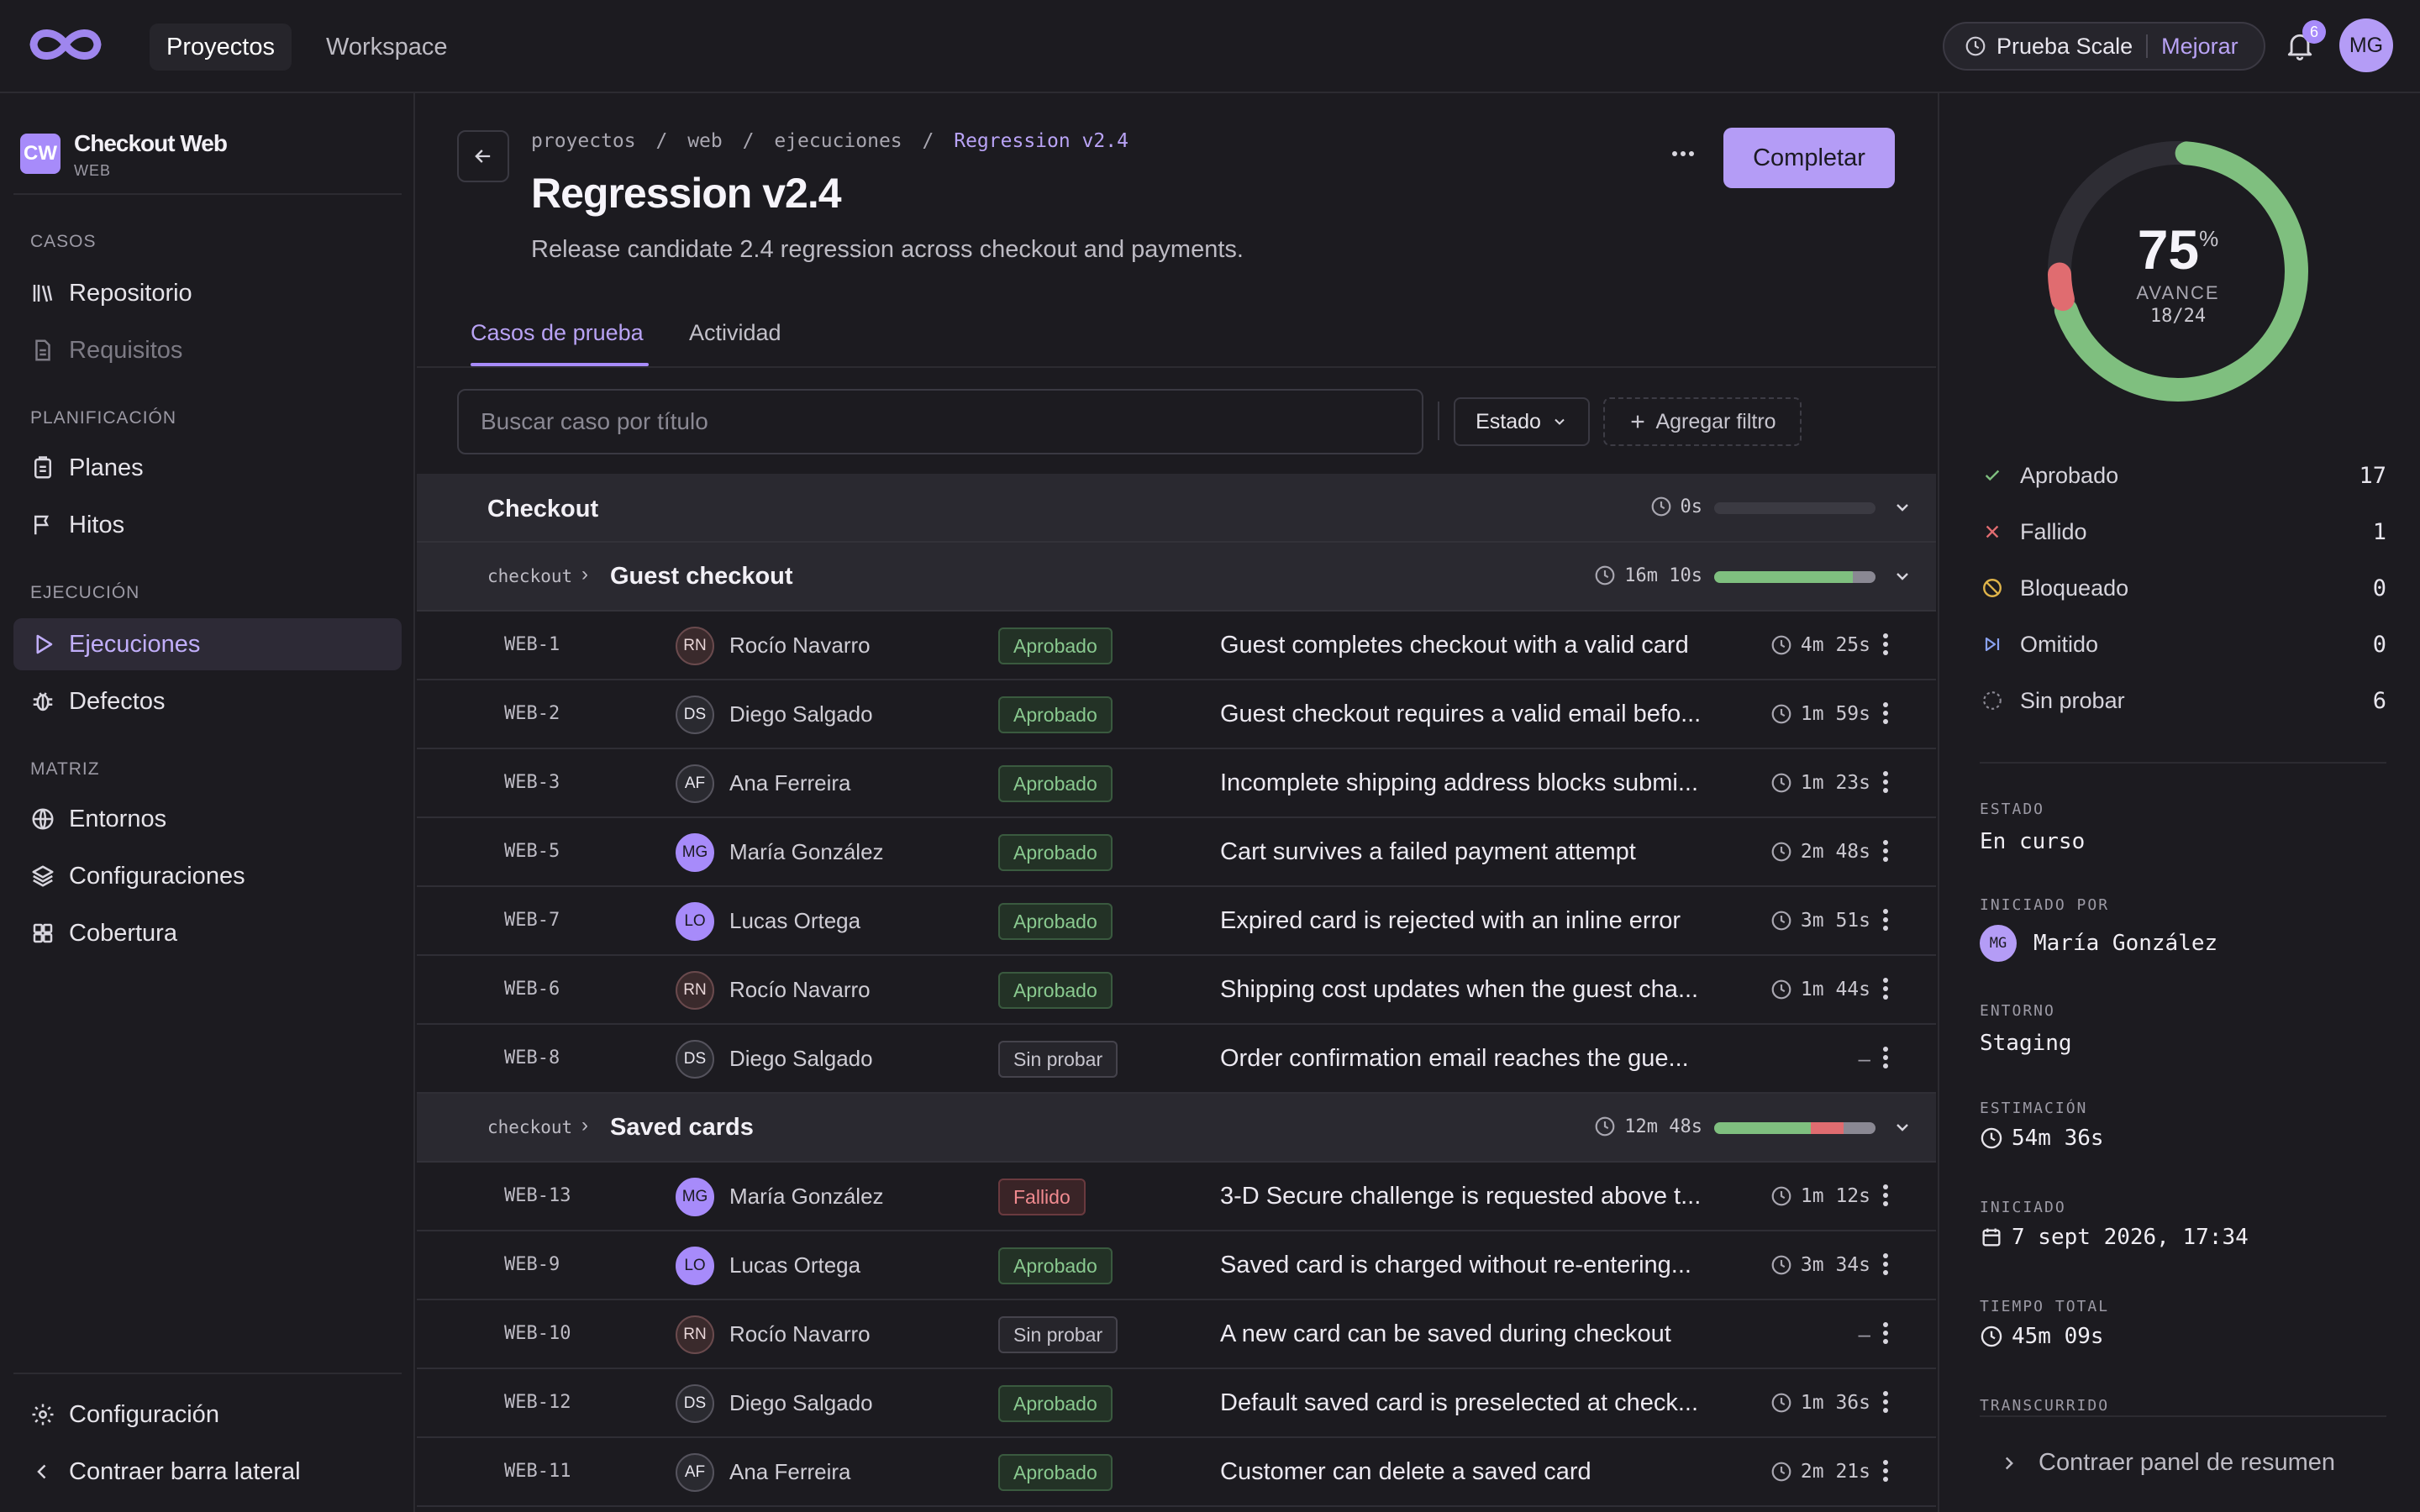 The width and height of the screenshot is (2420, 1512). I want to click on tab-actividad: Actividad, so click(735, 332).